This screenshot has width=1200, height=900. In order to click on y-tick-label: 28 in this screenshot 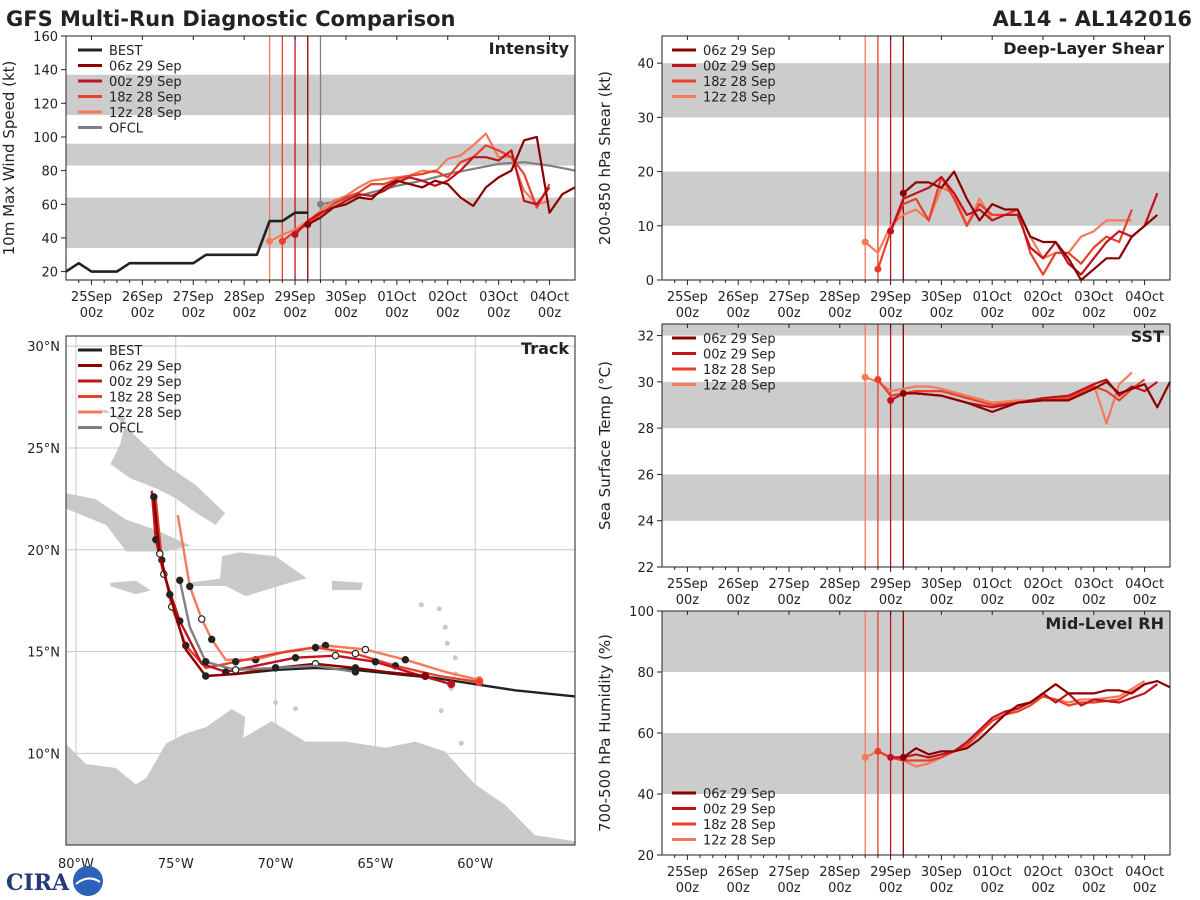, I will do `click(645, 429)`.